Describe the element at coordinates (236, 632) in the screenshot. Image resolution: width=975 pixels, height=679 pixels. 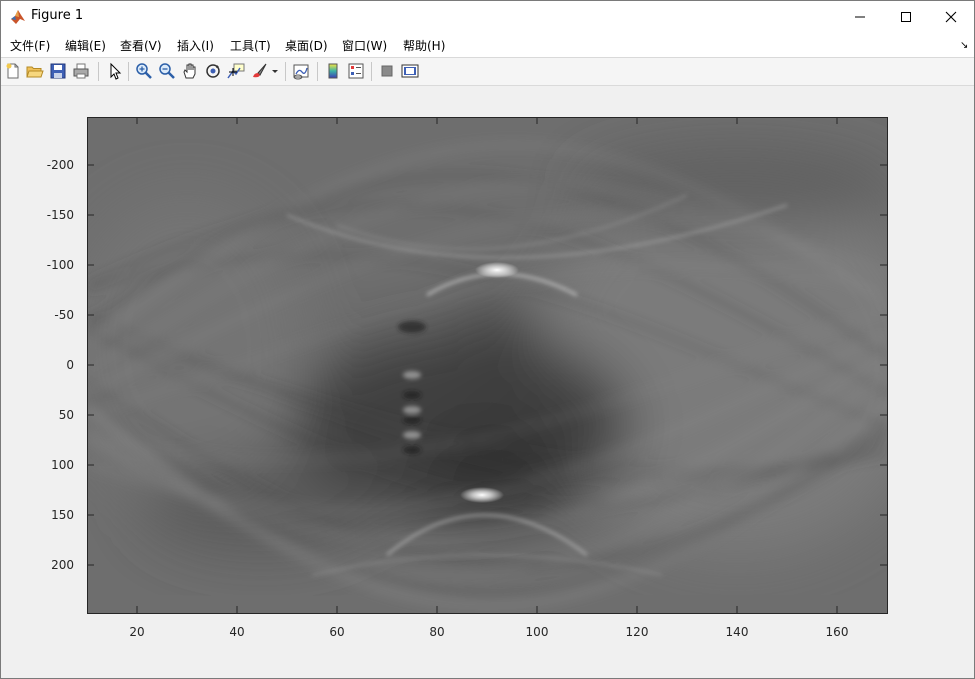
I see `x-tick-label: 40` at that location.